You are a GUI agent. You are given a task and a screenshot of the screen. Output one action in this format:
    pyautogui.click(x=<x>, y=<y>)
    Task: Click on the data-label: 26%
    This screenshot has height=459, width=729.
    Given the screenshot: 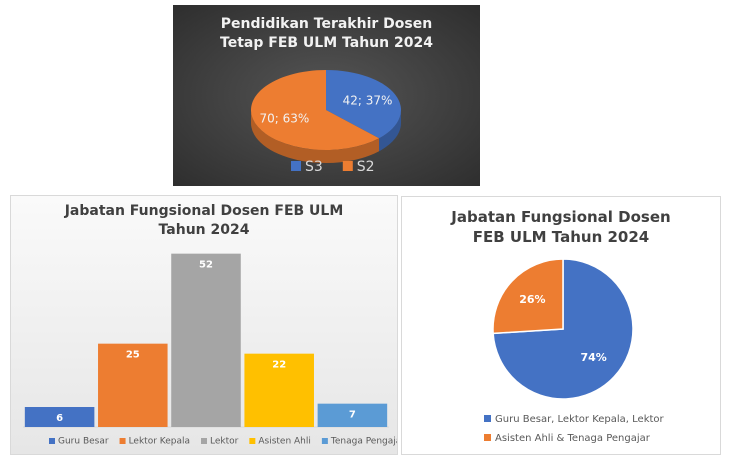 What is the action you would take?
    pyautogui.click(x=532, y=299)
    